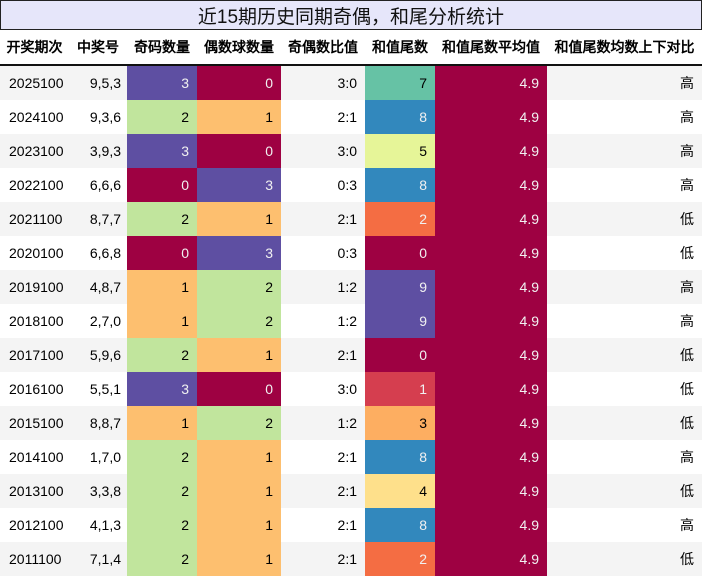 The height and width of the screenshot is (576, 702). I want to click on ratio-cell: 0:3, so click(323, 185).